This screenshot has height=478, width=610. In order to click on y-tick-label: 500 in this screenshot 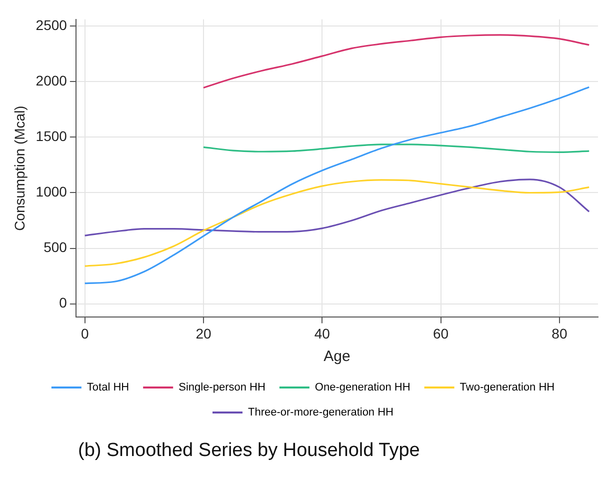, I will do `click(56, 247)`.